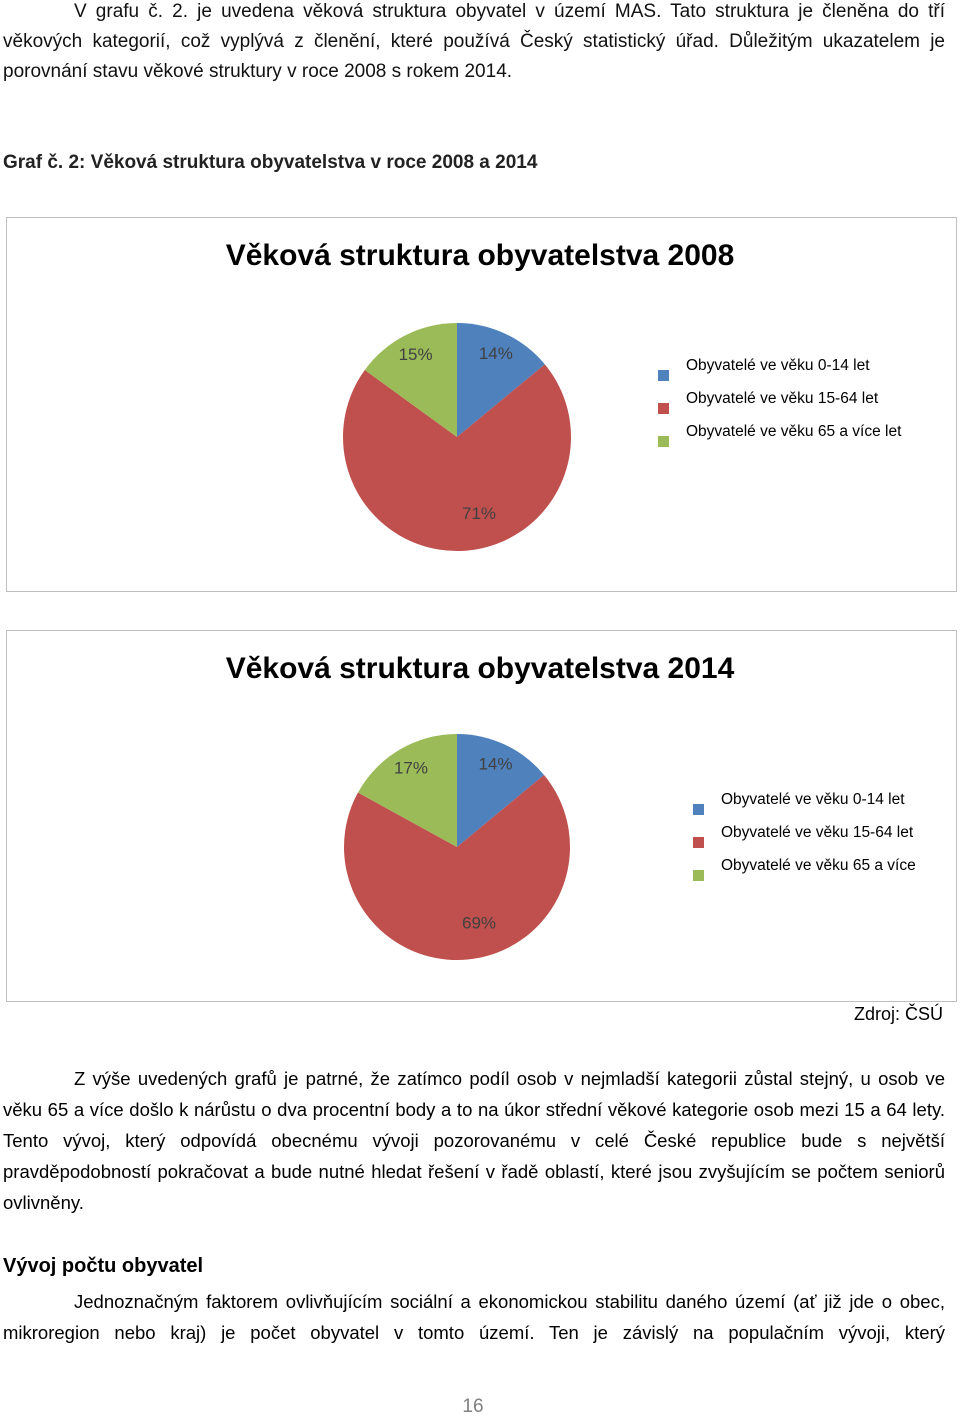  Describe the element at coordinates (480, 668) in the screenshot. I see `chart-title: Věková struktura obyvatelstva 2014` at that location.